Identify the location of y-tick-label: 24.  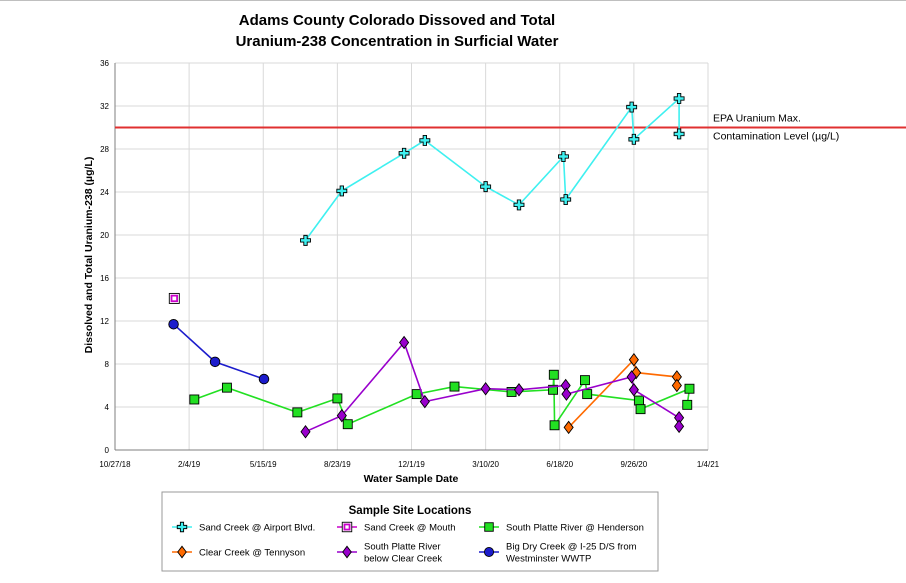
(104, 192).